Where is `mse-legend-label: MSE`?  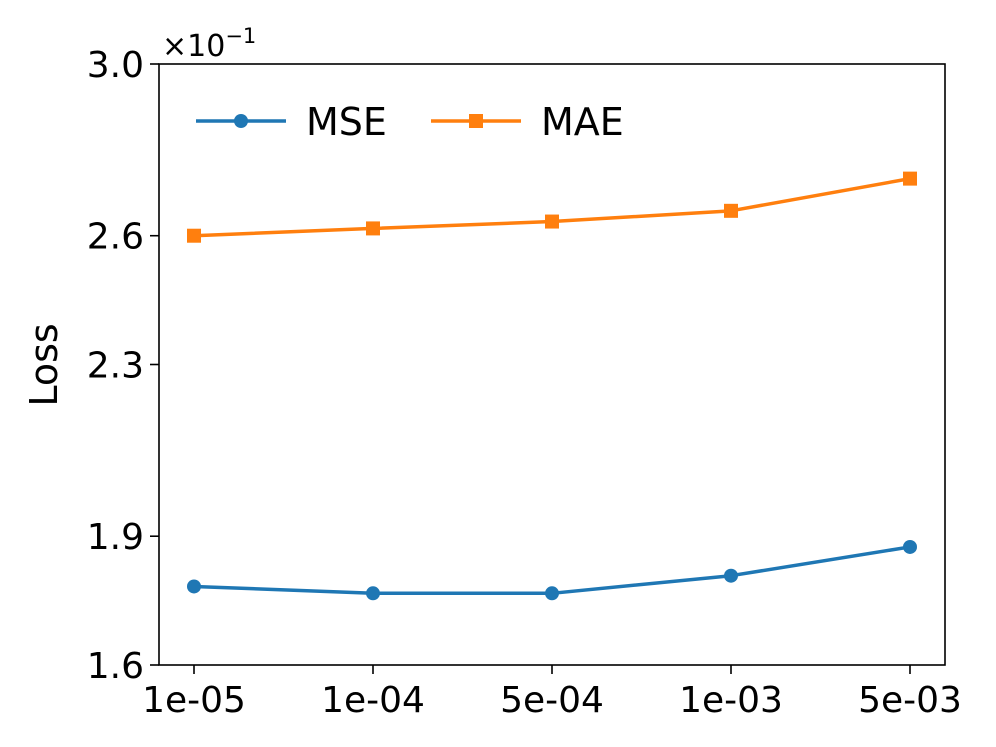
mse-legend-label: MSE is located at coordinates (346, 122).